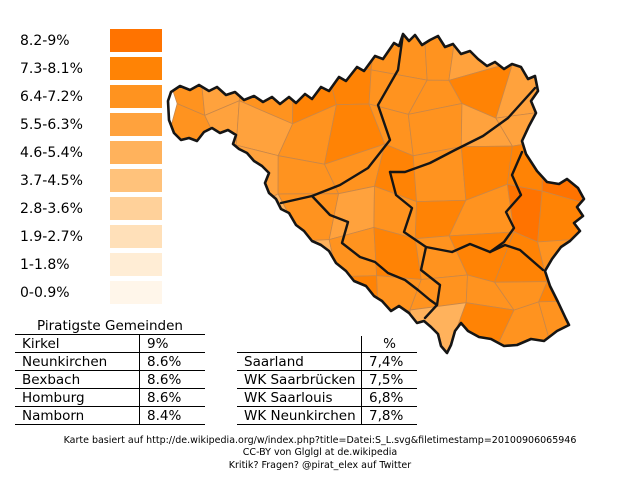 This screenshot has width=640, height=480. Describe the element at coordinates (51, 152) in the screenshot. I see `legend-label: 4.6-5.4%` at that location.